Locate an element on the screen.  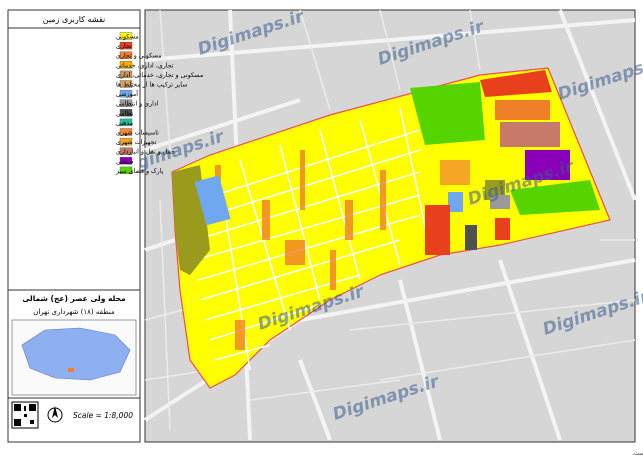
legend-label: صنعتی is located at coordinates (124, 161).